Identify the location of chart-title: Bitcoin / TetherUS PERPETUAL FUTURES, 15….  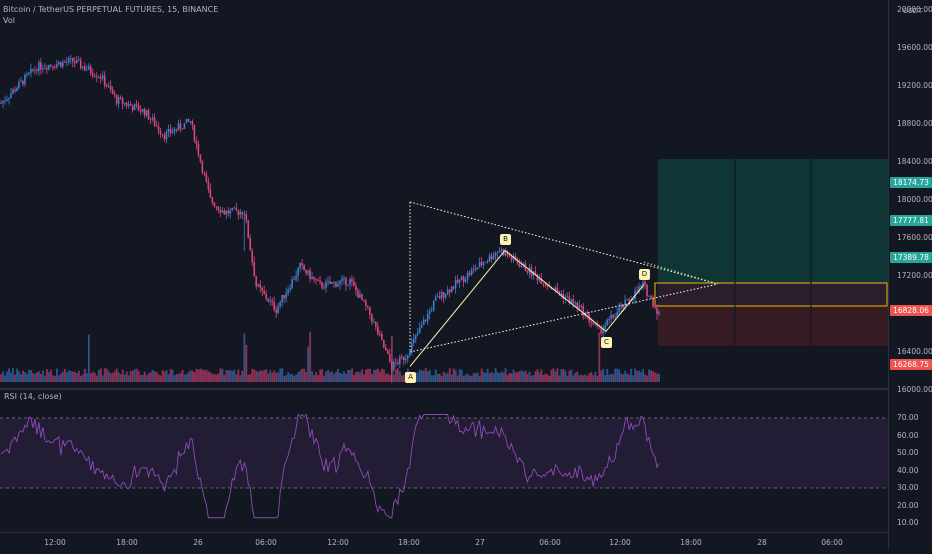
(111, 9).